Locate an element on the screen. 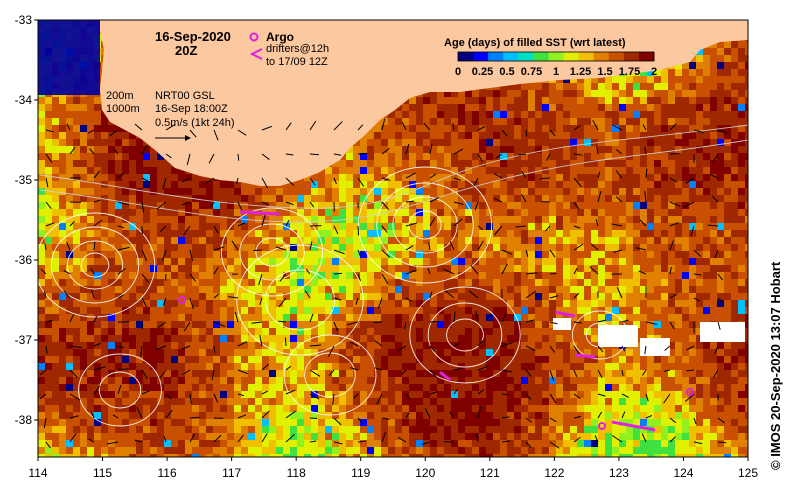  colorbar-frame is located at coordinates (556, 56).